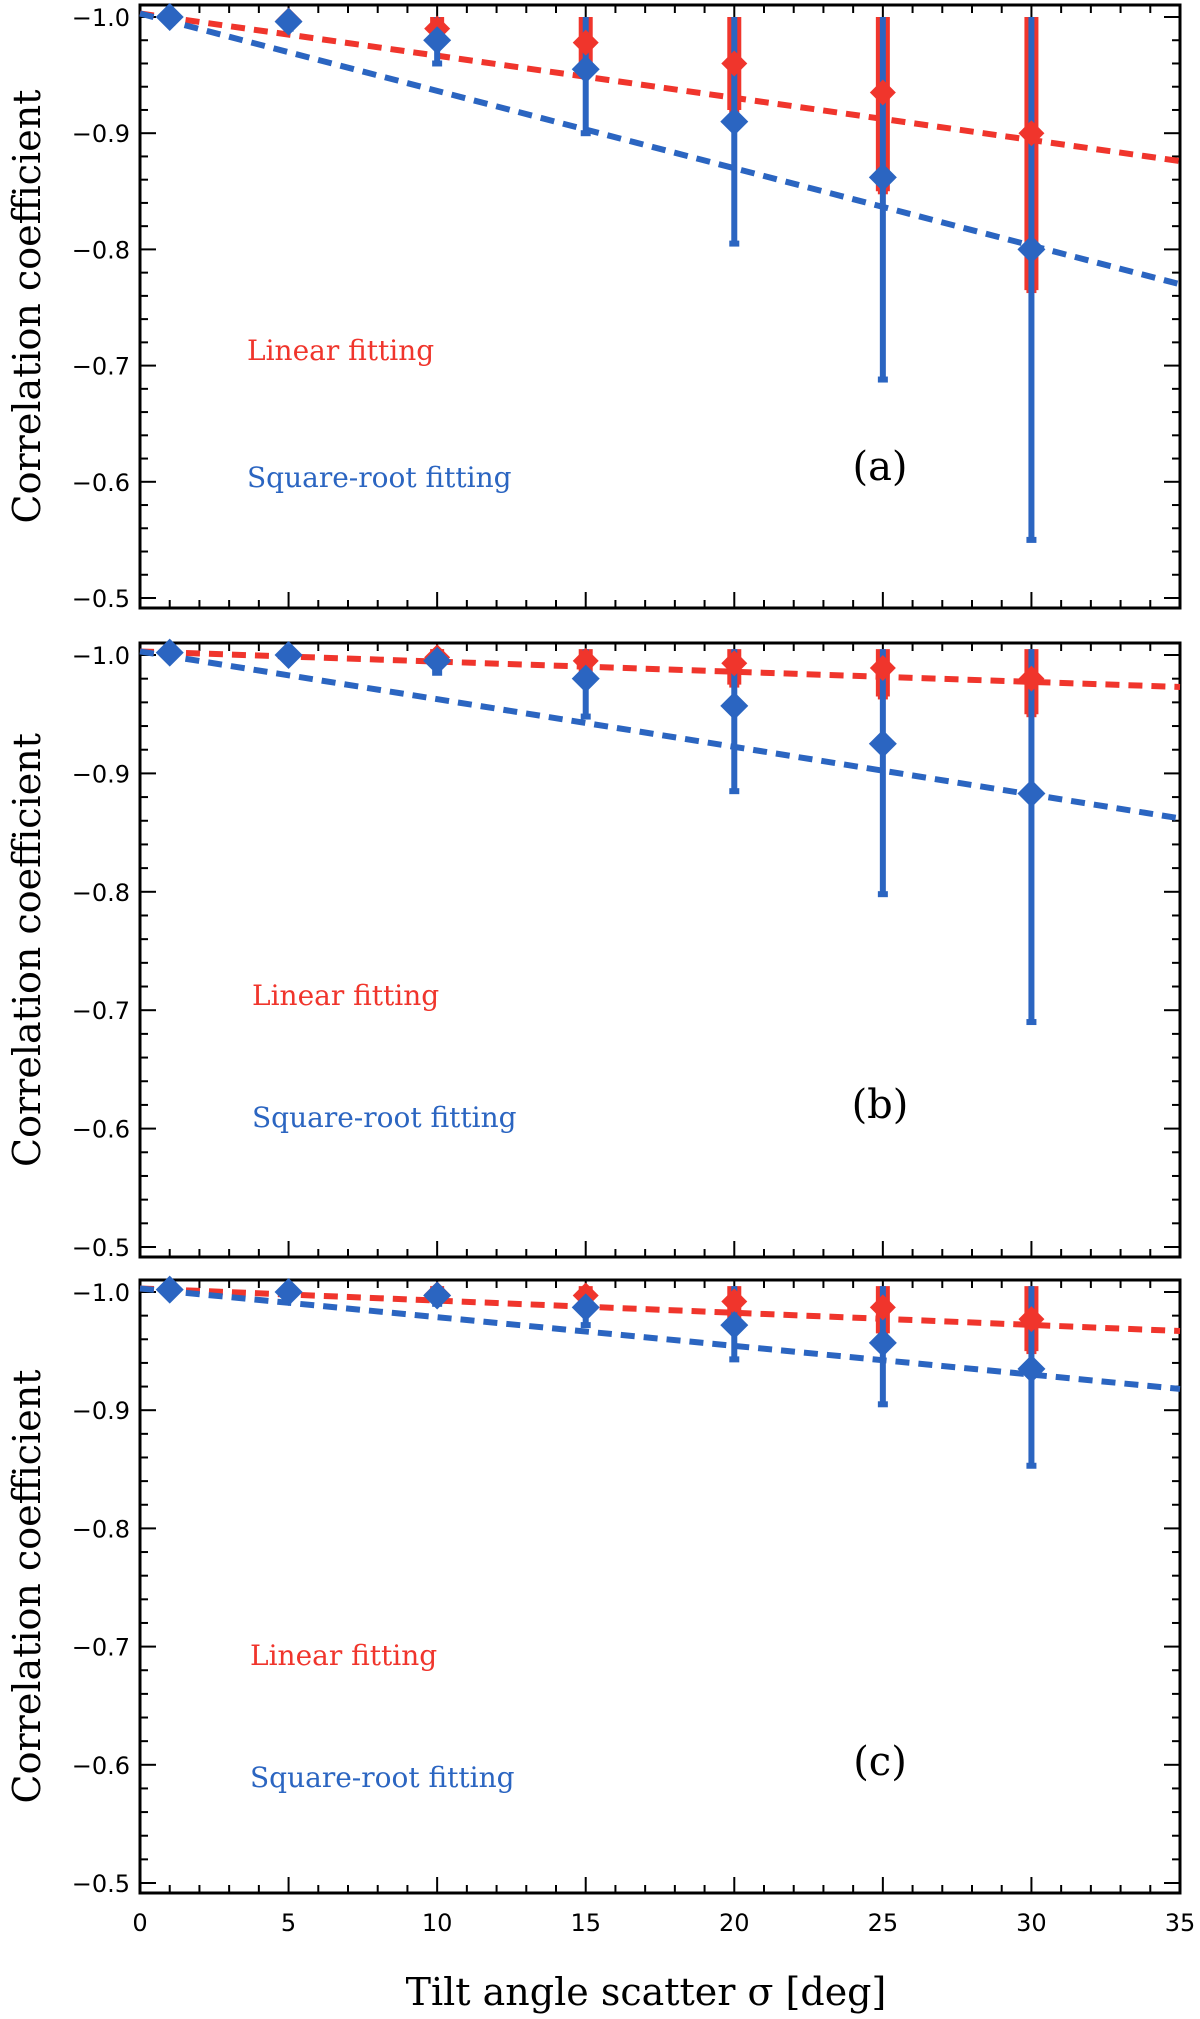 This screenshot has width=1200, height=2019. Describe the element at coordinates (880, 1105) in the screenshot. I see `panel-label: (b)` at that location.